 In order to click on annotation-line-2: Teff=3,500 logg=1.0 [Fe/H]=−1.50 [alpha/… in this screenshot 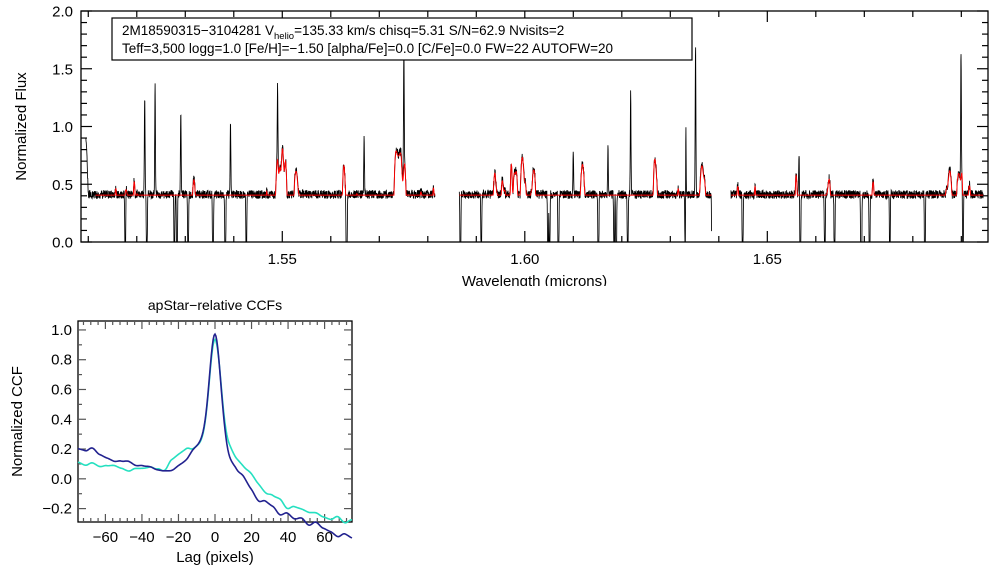, I will do `click(367, 48)`.